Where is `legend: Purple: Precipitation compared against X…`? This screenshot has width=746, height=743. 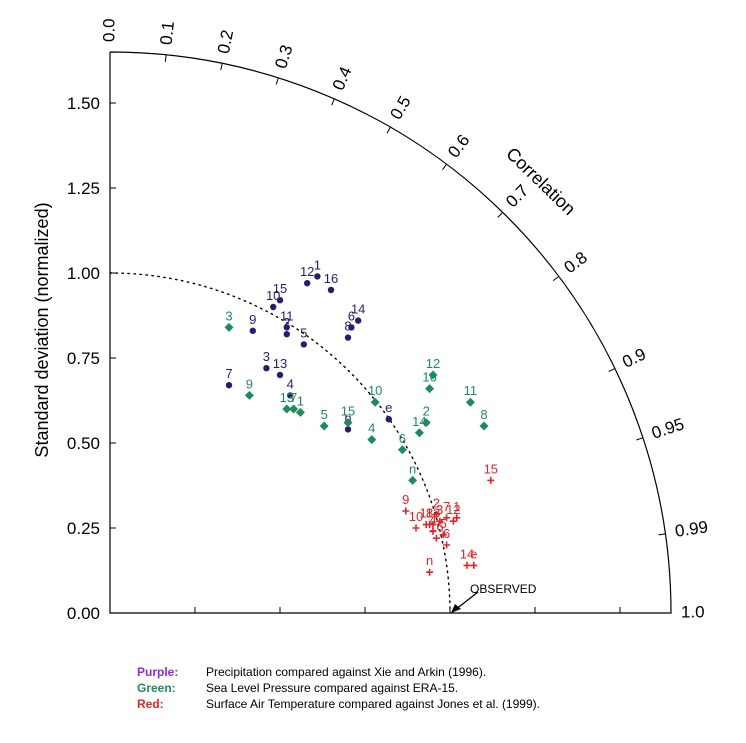
legend: Purple: Precipitation compared against X… is located at coordinates (338, 688).